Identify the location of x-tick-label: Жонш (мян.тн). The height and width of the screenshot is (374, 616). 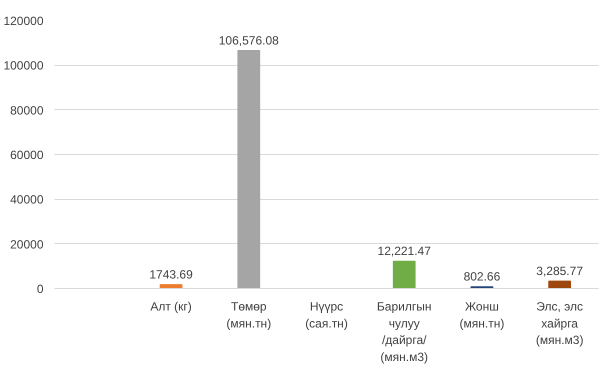
(482, 315).